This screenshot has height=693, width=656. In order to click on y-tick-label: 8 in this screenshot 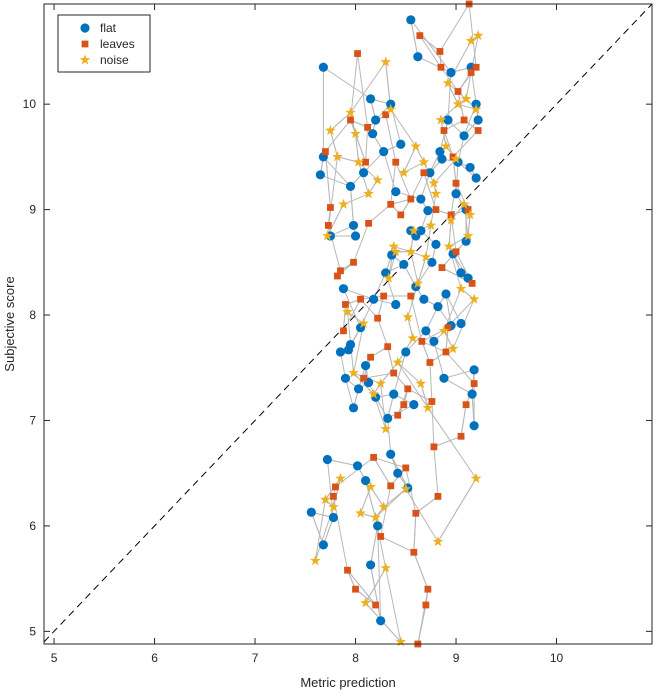, I will do `click(32, 315)`.